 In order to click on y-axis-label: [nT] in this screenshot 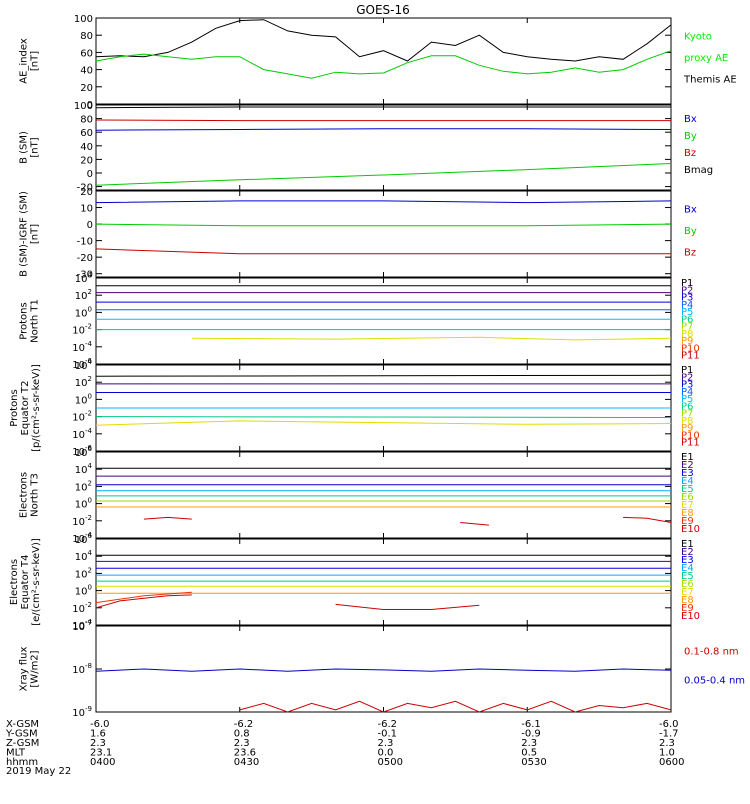, I will do `click(35, 61)`.